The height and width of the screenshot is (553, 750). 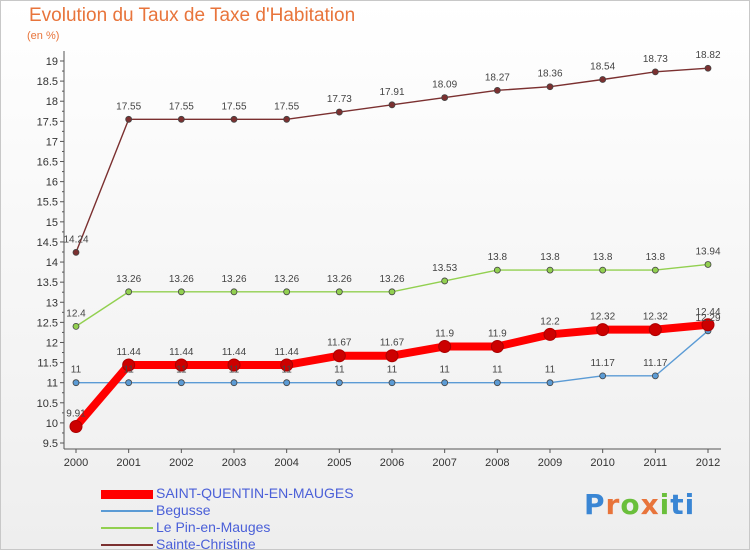 I want to click on y-tick-label: 18, so click(x=52, y=102).